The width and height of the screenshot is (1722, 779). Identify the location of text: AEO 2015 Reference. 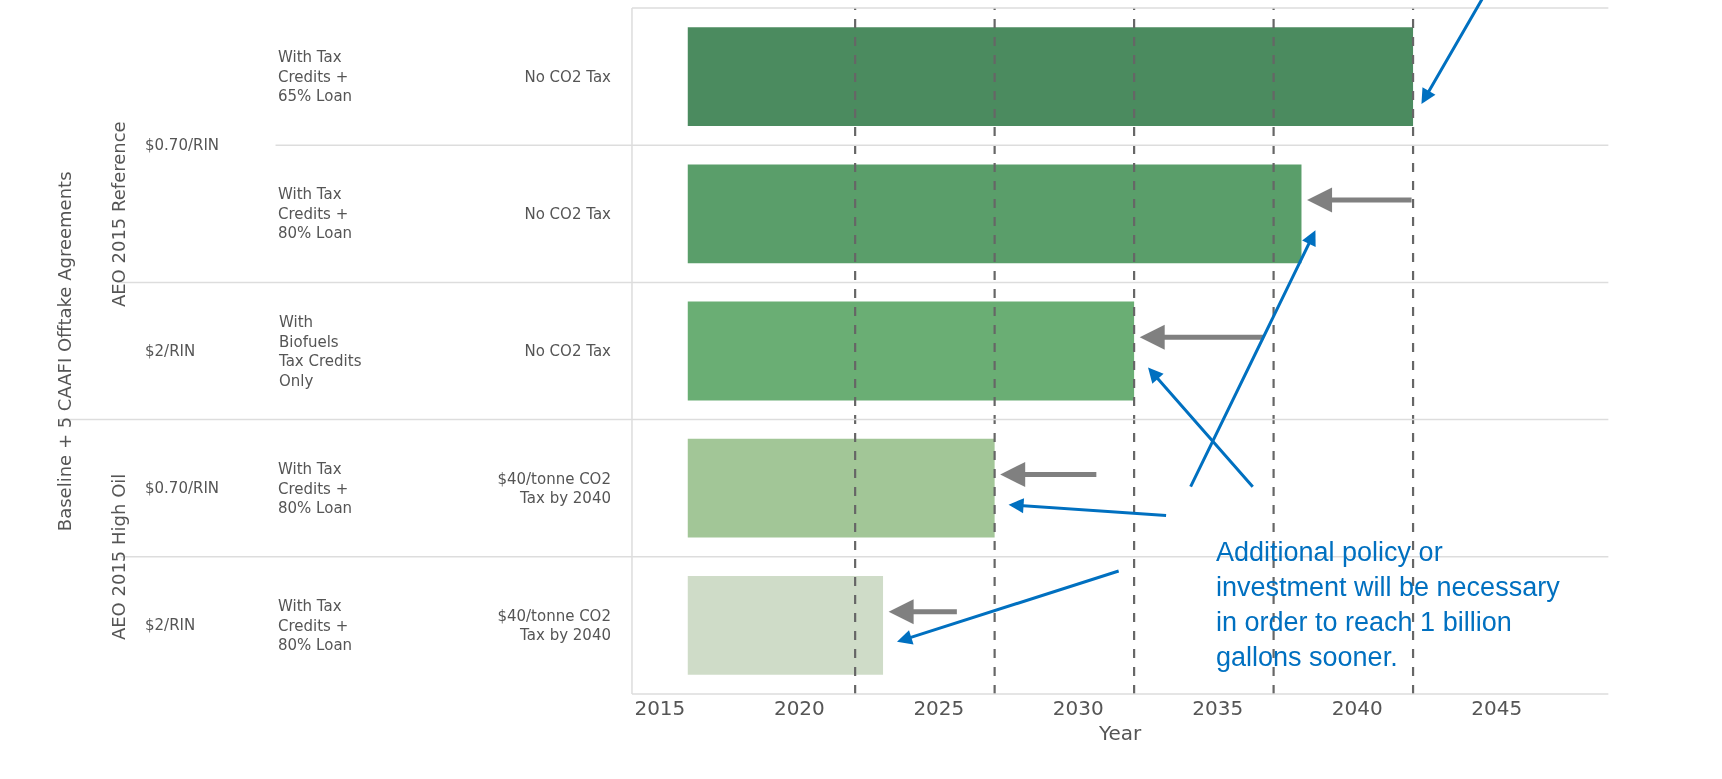
(119, 214).